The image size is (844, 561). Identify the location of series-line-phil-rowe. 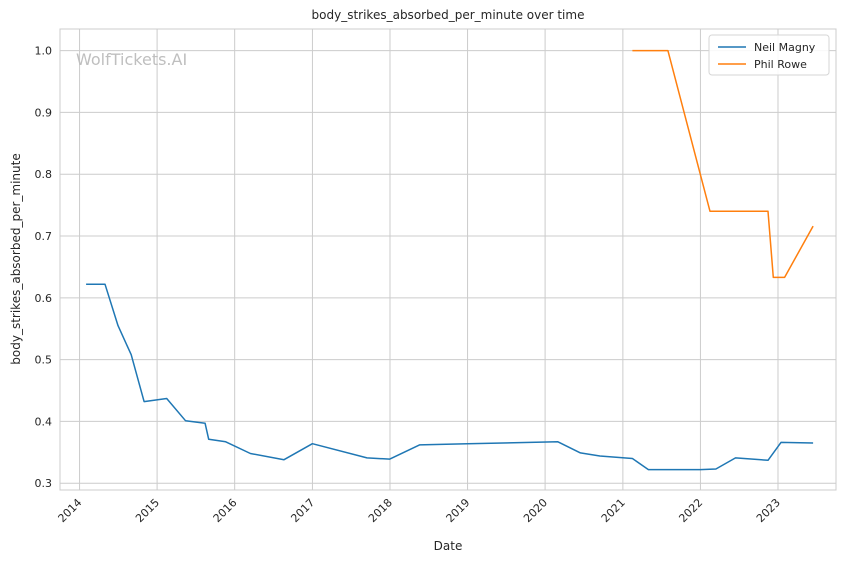
(723, 164).